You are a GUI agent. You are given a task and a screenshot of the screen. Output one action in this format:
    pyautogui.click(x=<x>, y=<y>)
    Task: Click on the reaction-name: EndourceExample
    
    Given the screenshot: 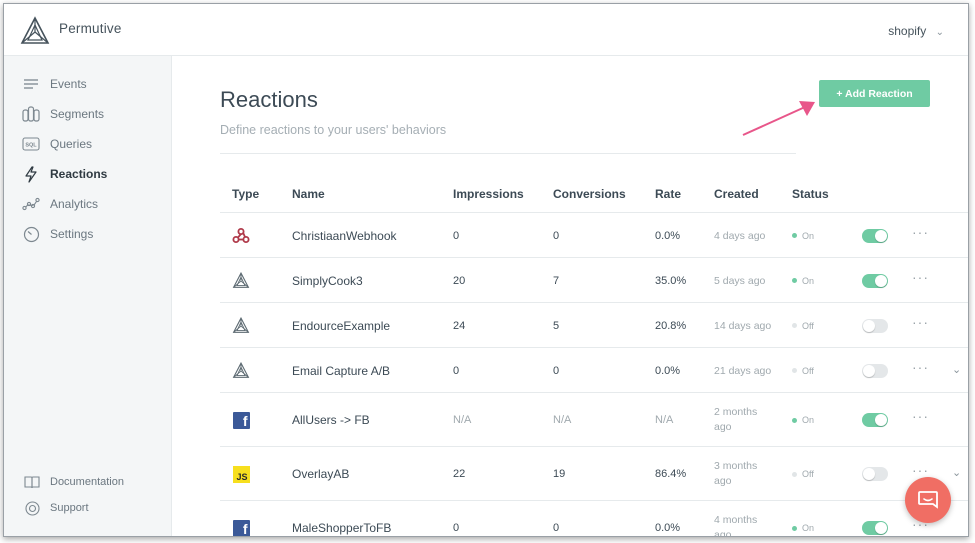 What is the action you would take?
    pyautogui.click(x=341, y=325)
    